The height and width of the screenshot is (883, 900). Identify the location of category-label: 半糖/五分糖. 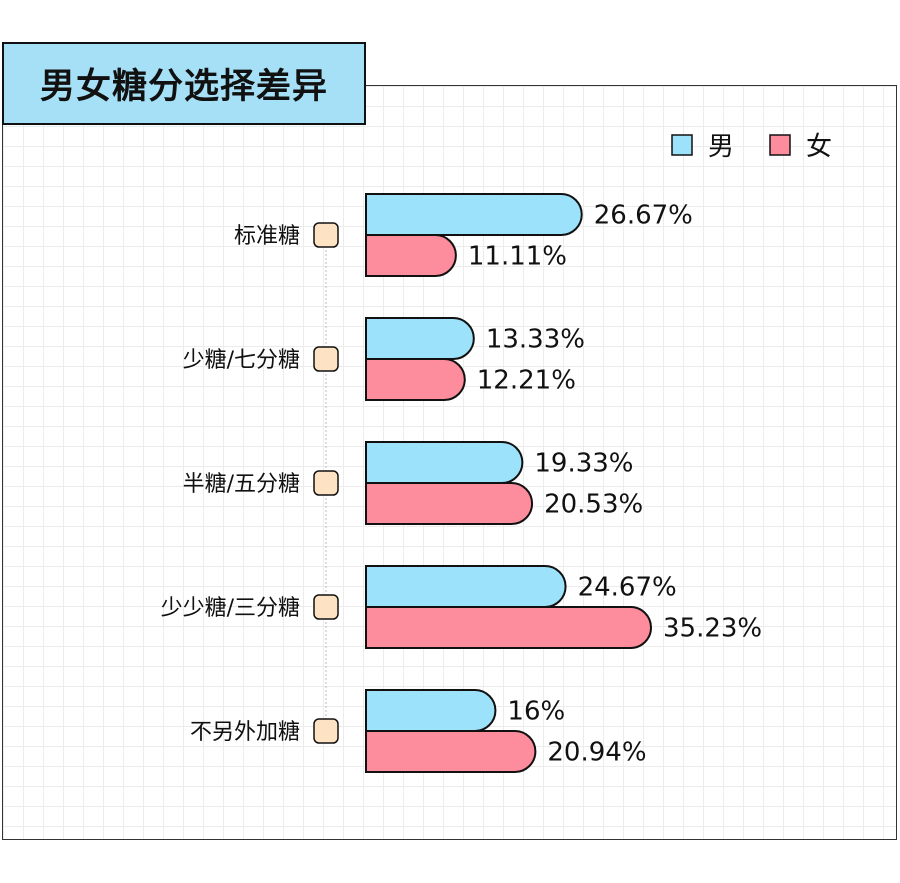
(241, 484).